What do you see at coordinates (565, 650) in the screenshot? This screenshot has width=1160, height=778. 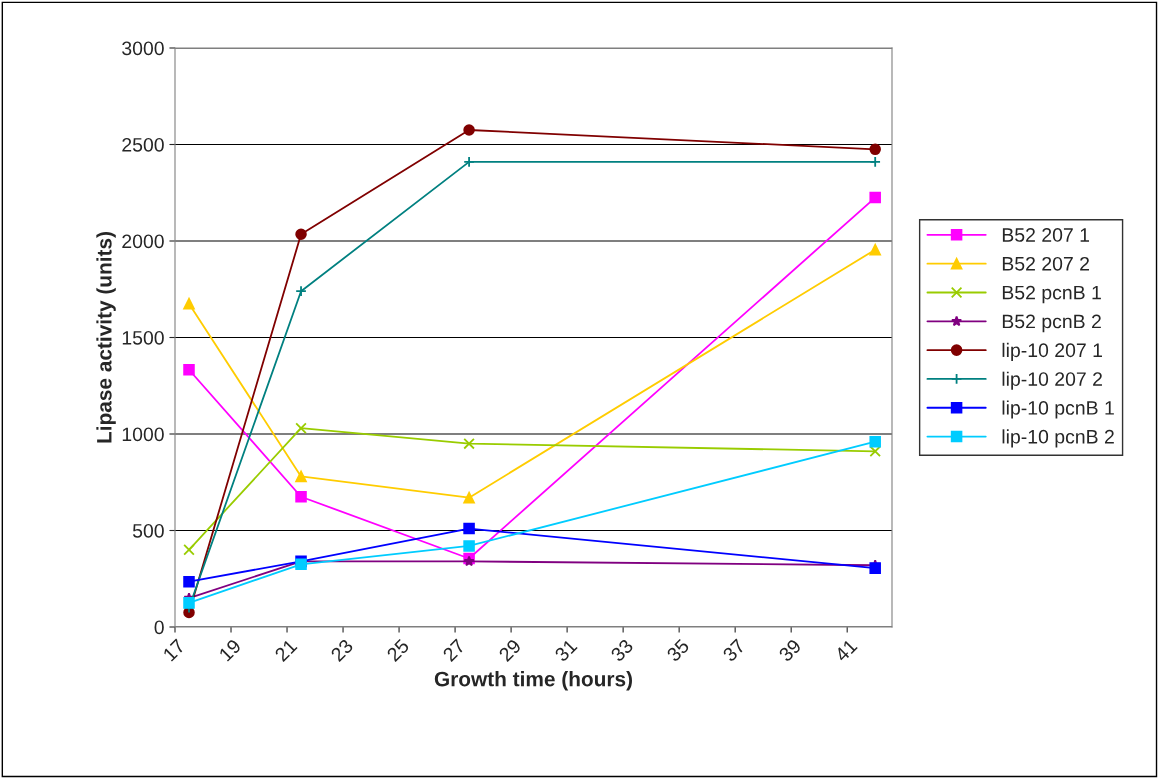 I see `x-tick-label: 31` at bounding box center [565, 650].